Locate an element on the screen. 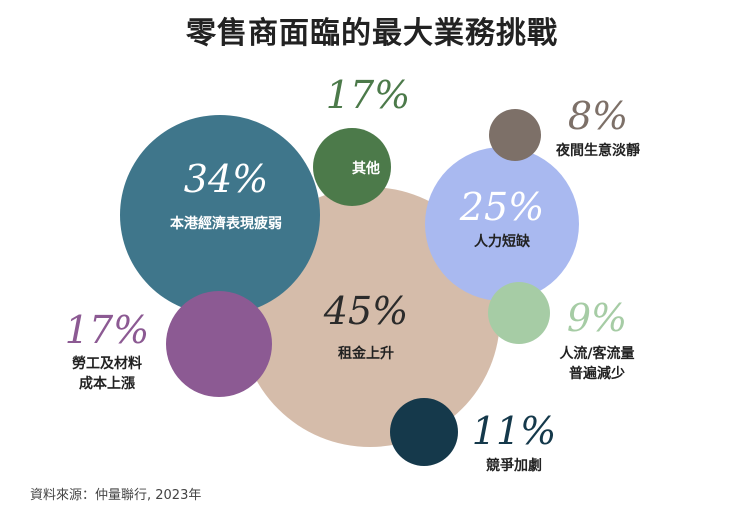 This screenshot has height=520, width=744. bubble-value-4: 8% is located at coordinates (598, 116).